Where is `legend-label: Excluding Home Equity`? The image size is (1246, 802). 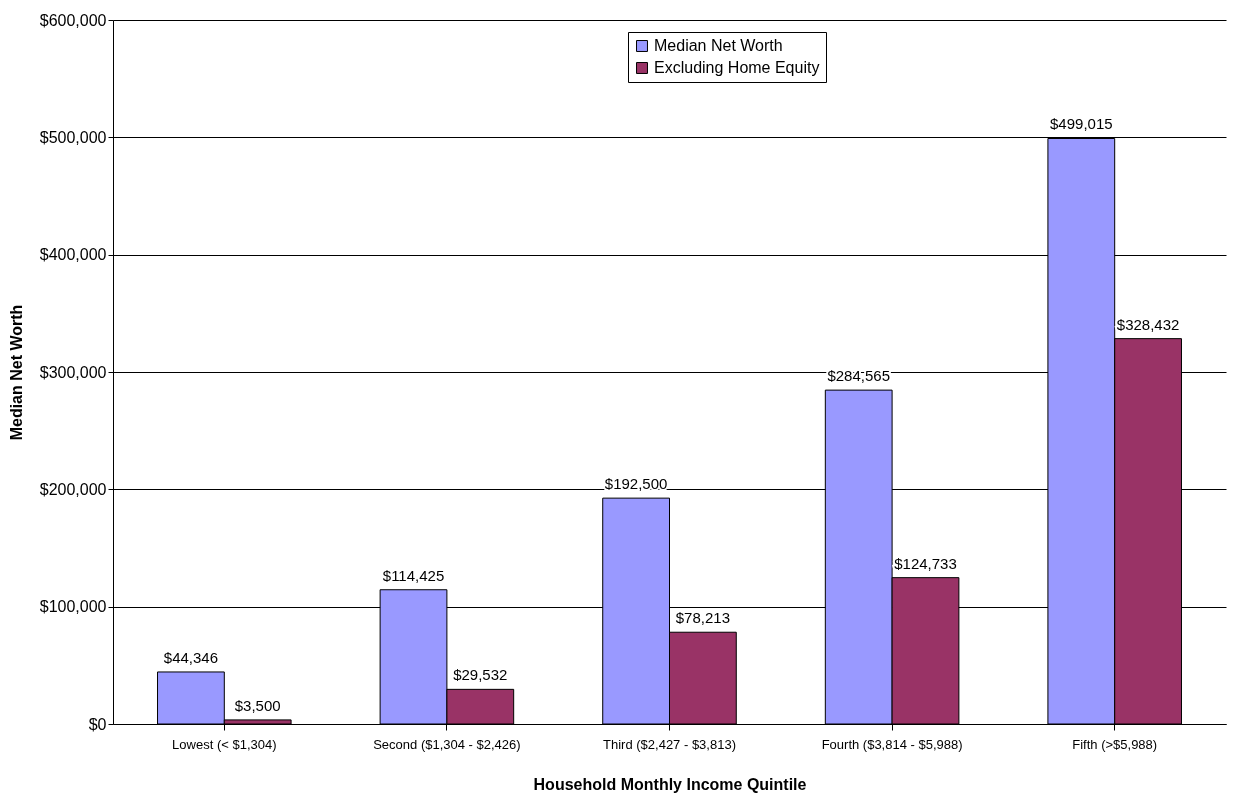 legend-label: Excluding Home Equity is located at coordinates (737, 67).